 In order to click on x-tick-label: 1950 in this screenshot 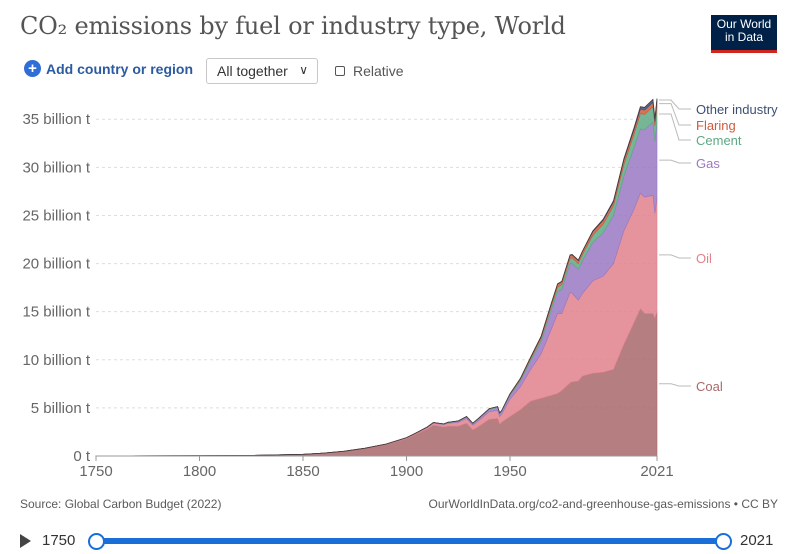, I will do `click(509, 471)`.